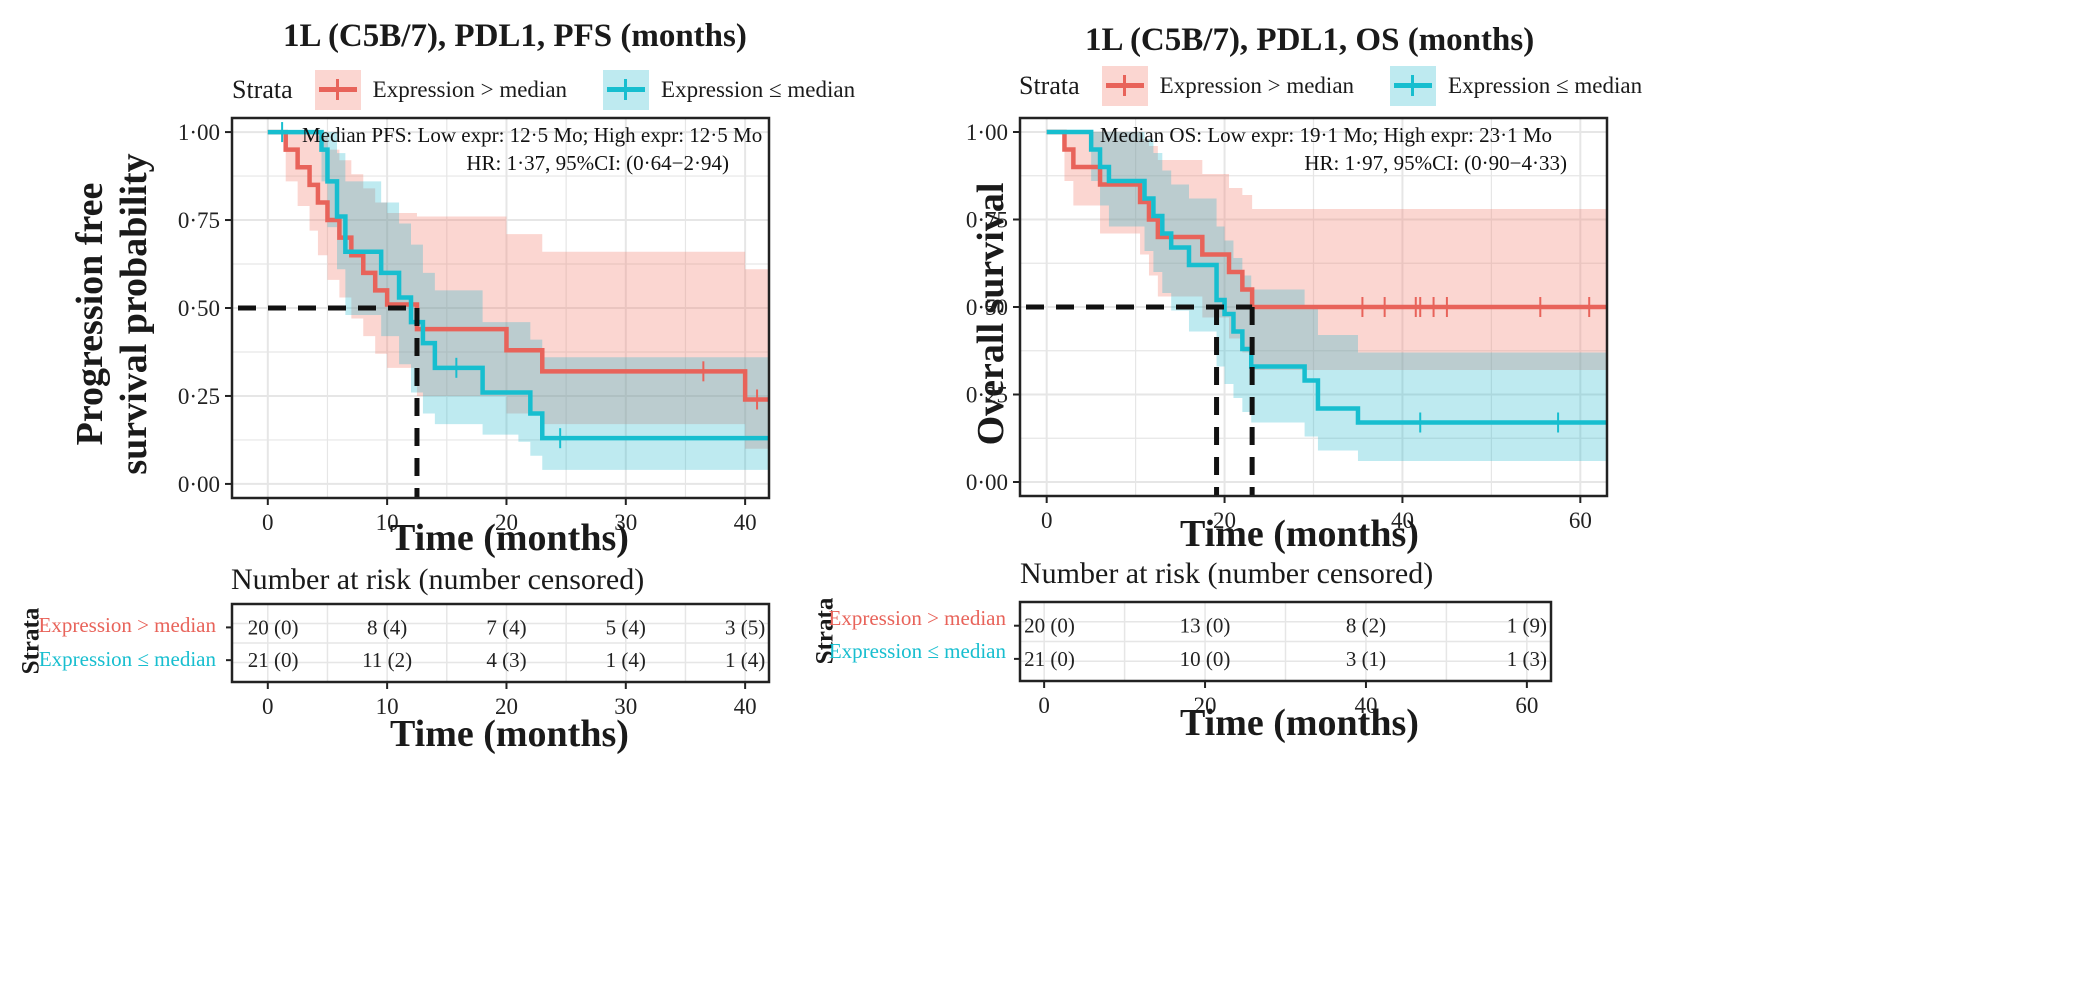 The width and height of the screenshot is (2092, 1004). I want to click on risk-cell: 10 (0), so click(1205, 659).